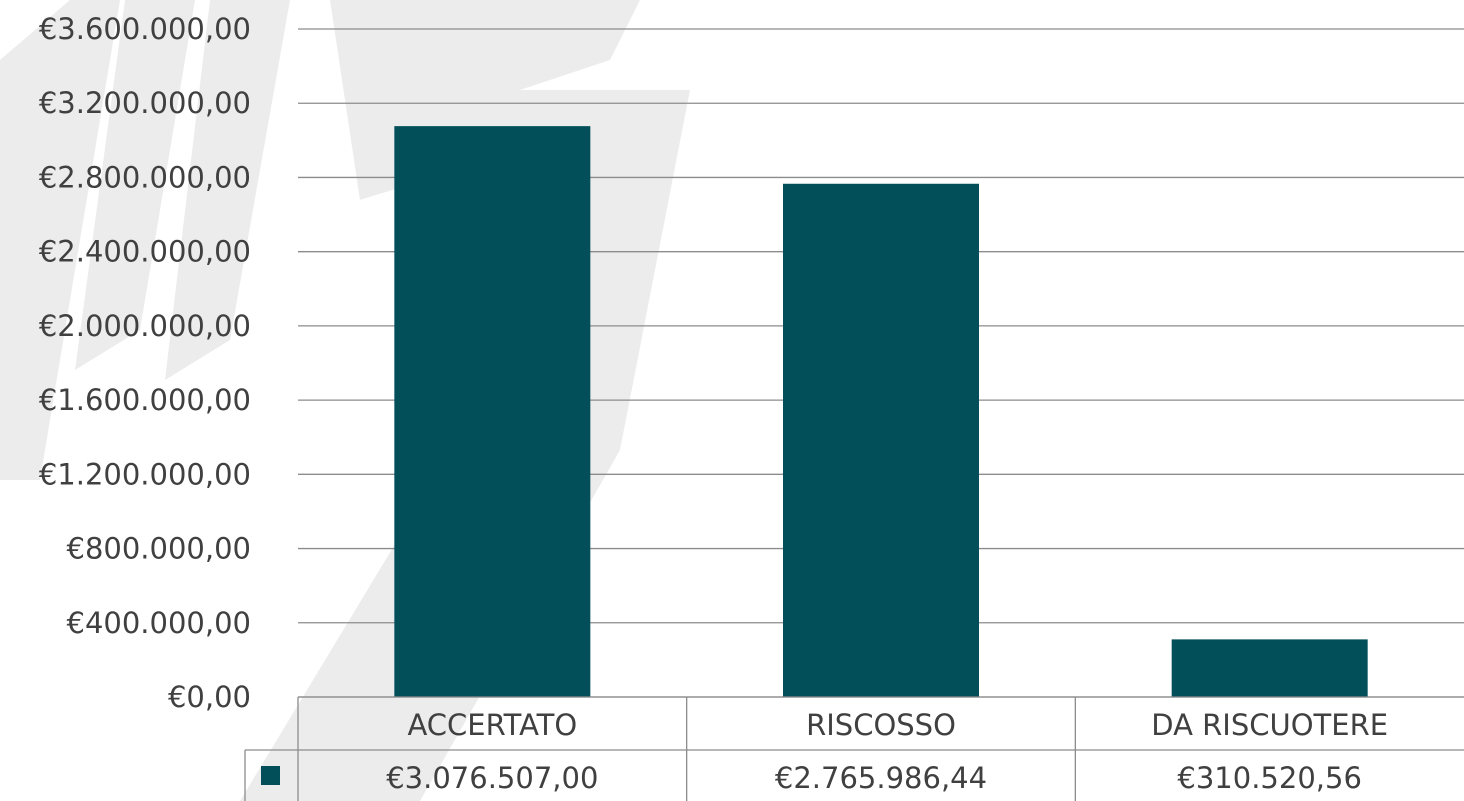 The image size is (1464, 801). I want to click on legend-key-square, so click(270, 775).